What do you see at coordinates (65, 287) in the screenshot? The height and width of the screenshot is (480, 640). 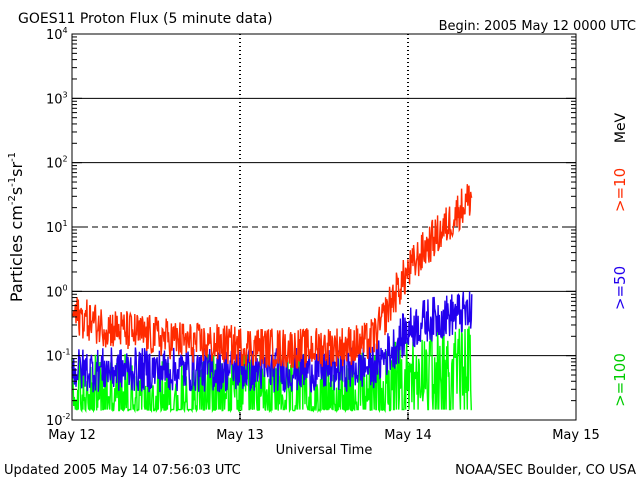 I see `y-tick-exponent: 0` at bounding box center [65, 287].